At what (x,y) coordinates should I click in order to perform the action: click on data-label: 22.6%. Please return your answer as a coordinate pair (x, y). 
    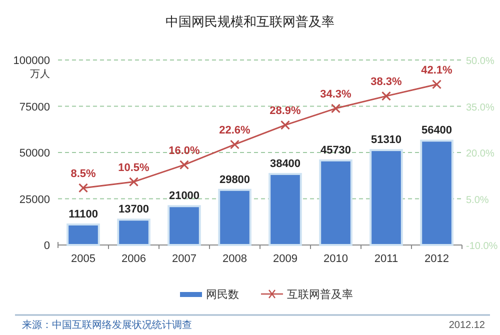
    Looking at the image, I should click on (235, 130).